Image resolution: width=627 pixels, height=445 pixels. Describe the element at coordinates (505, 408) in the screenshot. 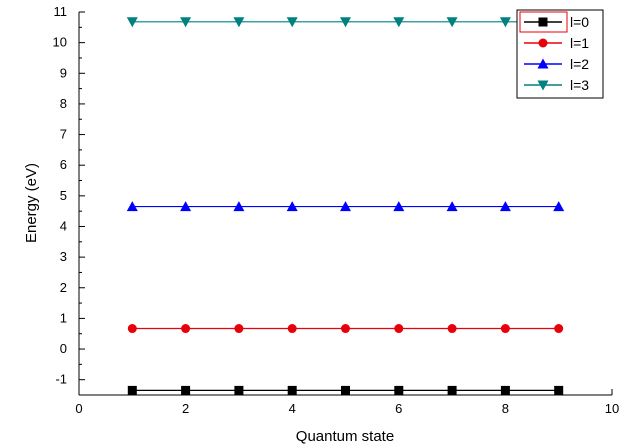

I see `x-tick-label: 8` at that location.